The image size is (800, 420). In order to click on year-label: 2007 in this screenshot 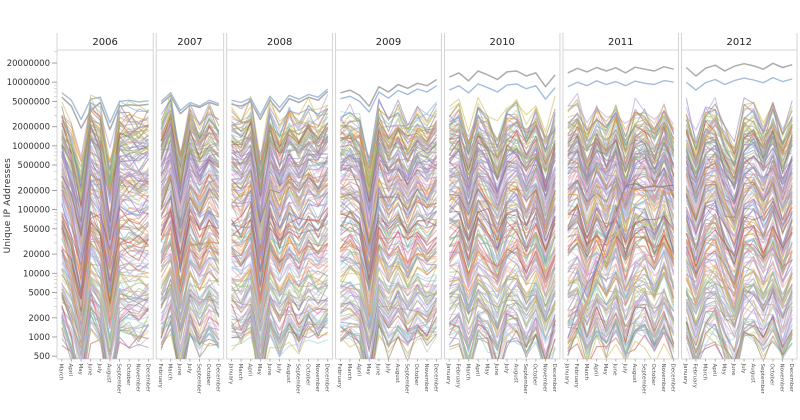, I will do `click(189, 42)`.